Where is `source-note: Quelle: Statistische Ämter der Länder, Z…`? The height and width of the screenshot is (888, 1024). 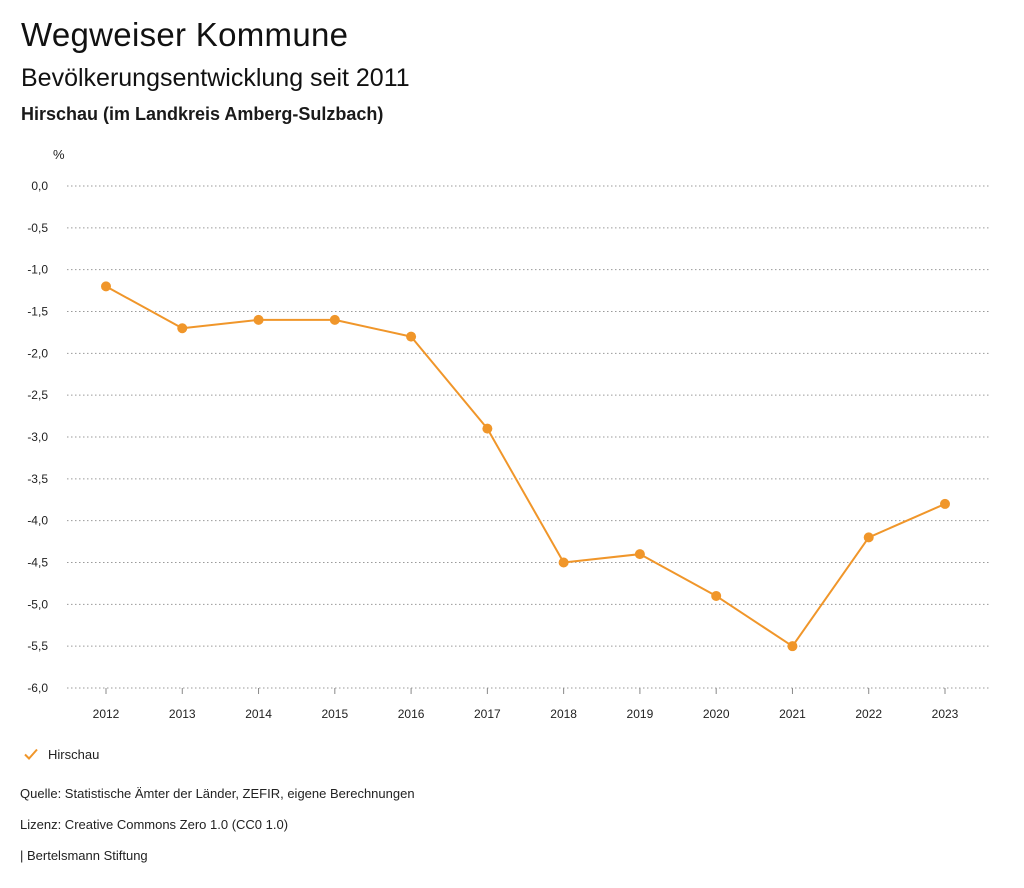
source-note: Quelle: Statistische Ämter der Länder, Z… is located at coordinates (217, 793).